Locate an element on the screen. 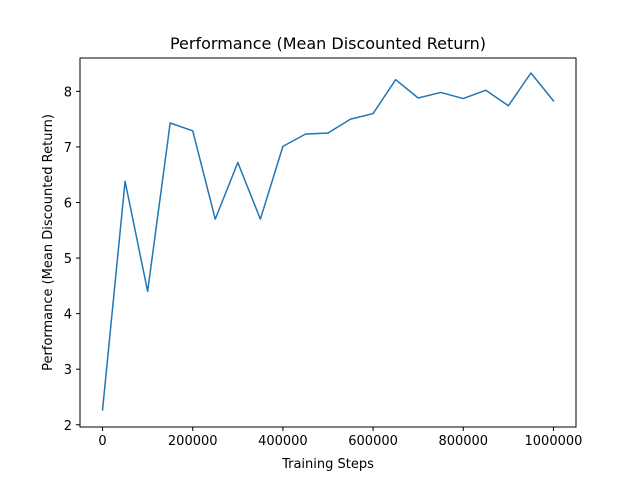 The width and height of the screenshot is (640, 480). y-axis-ticks: 2 3 4 5 6 7 8 is located at coordinates (72, 259).